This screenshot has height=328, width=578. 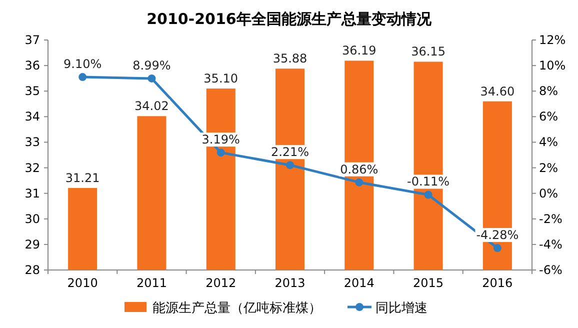 What do you see at coordinates (548, 117) in the screenshot?
I see `y2-tick-label: 6%` at bounding box center [548, 117].